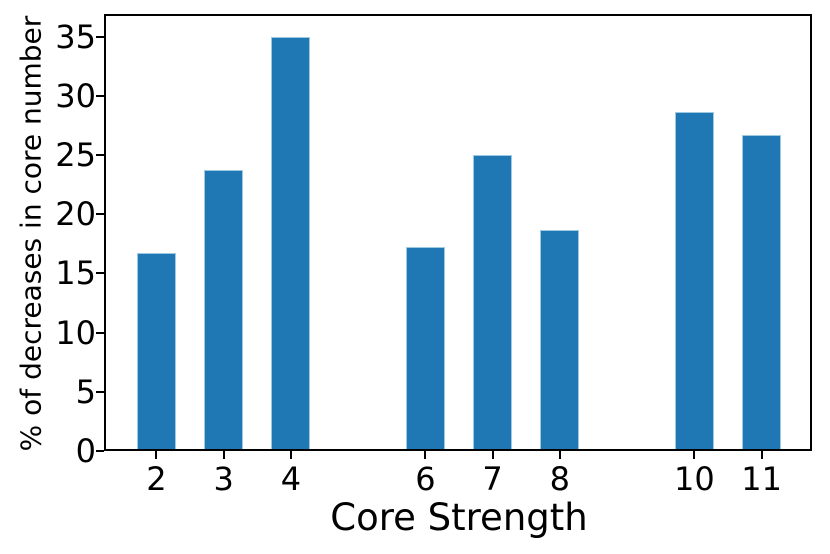 Image resolution: width=830 pixels, height=554 pixels. I want to click on y-tick-label: 0, so click(85, 451).